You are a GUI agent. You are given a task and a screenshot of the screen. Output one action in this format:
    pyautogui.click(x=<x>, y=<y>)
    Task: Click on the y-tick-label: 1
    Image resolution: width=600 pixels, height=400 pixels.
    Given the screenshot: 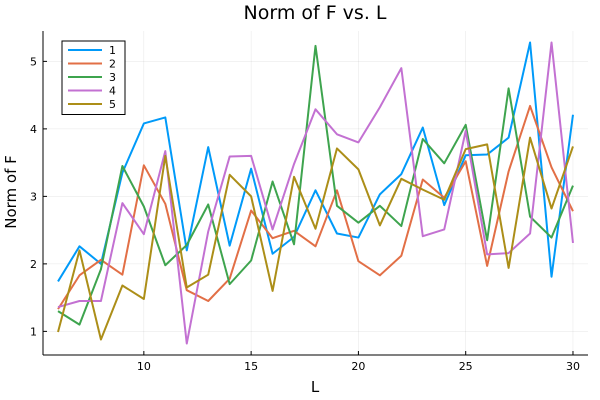 What is the action you would take?
    pyautogui.click(x=33, y=331)
    